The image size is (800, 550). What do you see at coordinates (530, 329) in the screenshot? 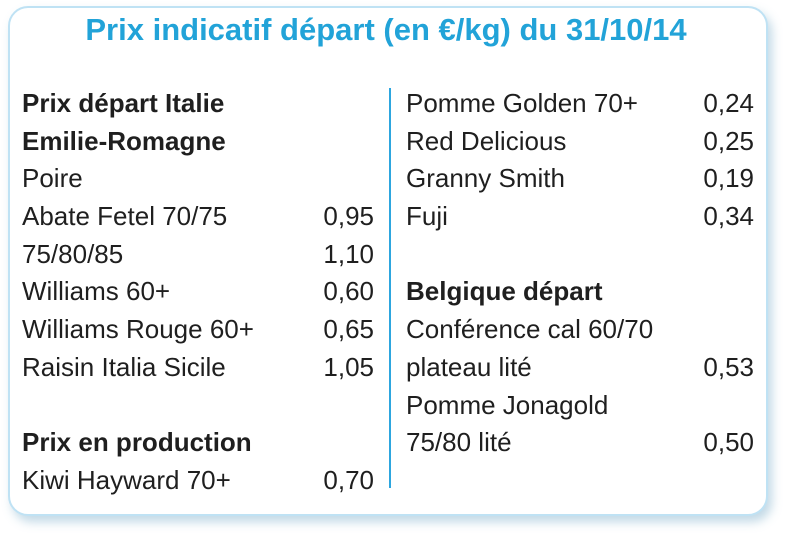
I see `price-label: Conférence cal 60/70` at bounding box center [530, 329].